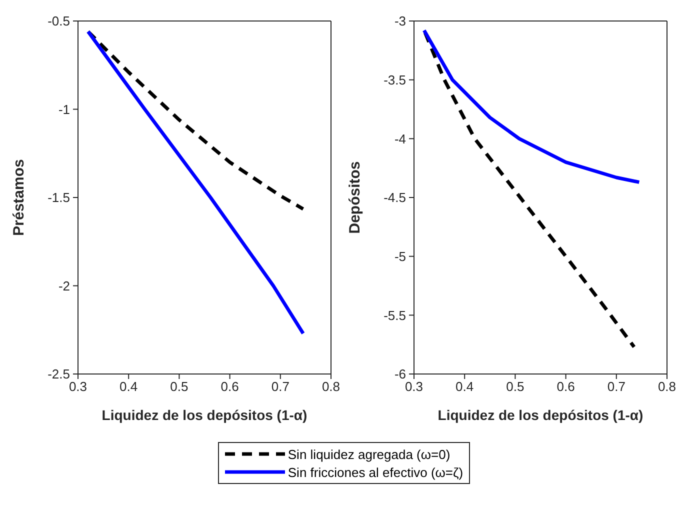 Image resolution: width=687 pixels, height=510 pixels. What do you see at coordinates (395, 80) in the screenshot?
I see `y-tick-label: -3.5` at bounding box center [395, 80].